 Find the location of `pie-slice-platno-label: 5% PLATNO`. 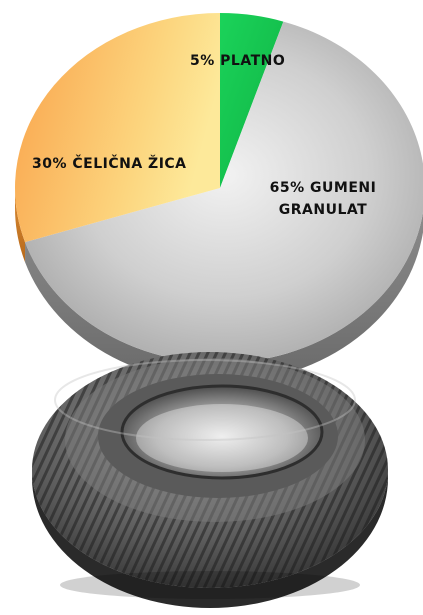

pie-slice-platno-label: 5% PLATNO is located at coordinates (237, 61).